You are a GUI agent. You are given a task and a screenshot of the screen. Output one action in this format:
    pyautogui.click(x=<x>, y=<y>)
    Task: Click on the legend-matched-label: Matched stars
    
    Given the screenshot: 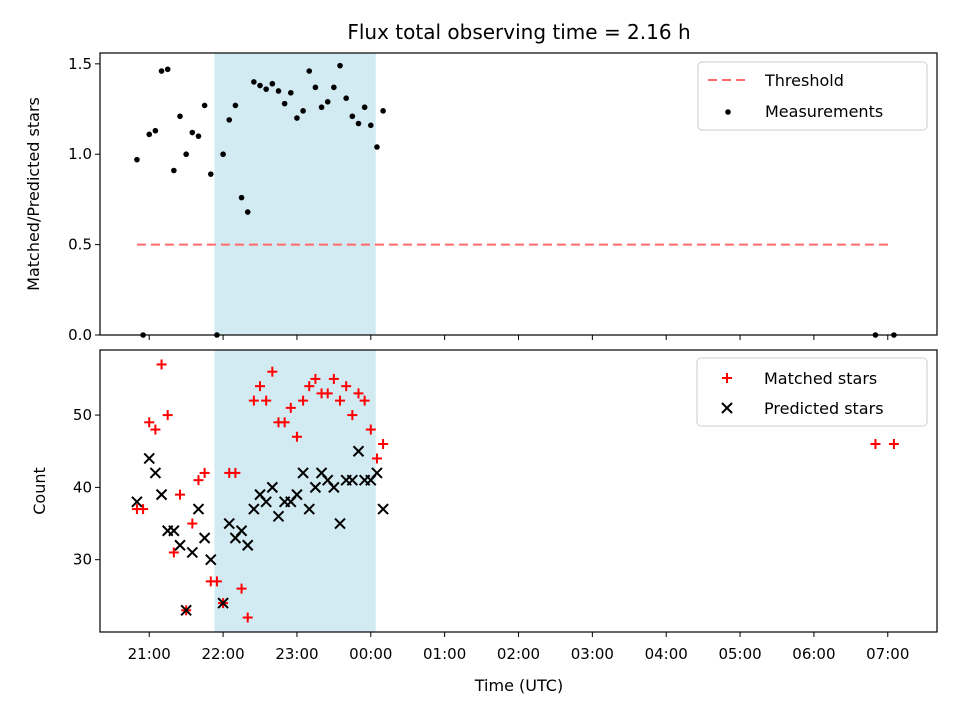 What is the action you would take?
    pyautogui.click(x=820, y=378)
    